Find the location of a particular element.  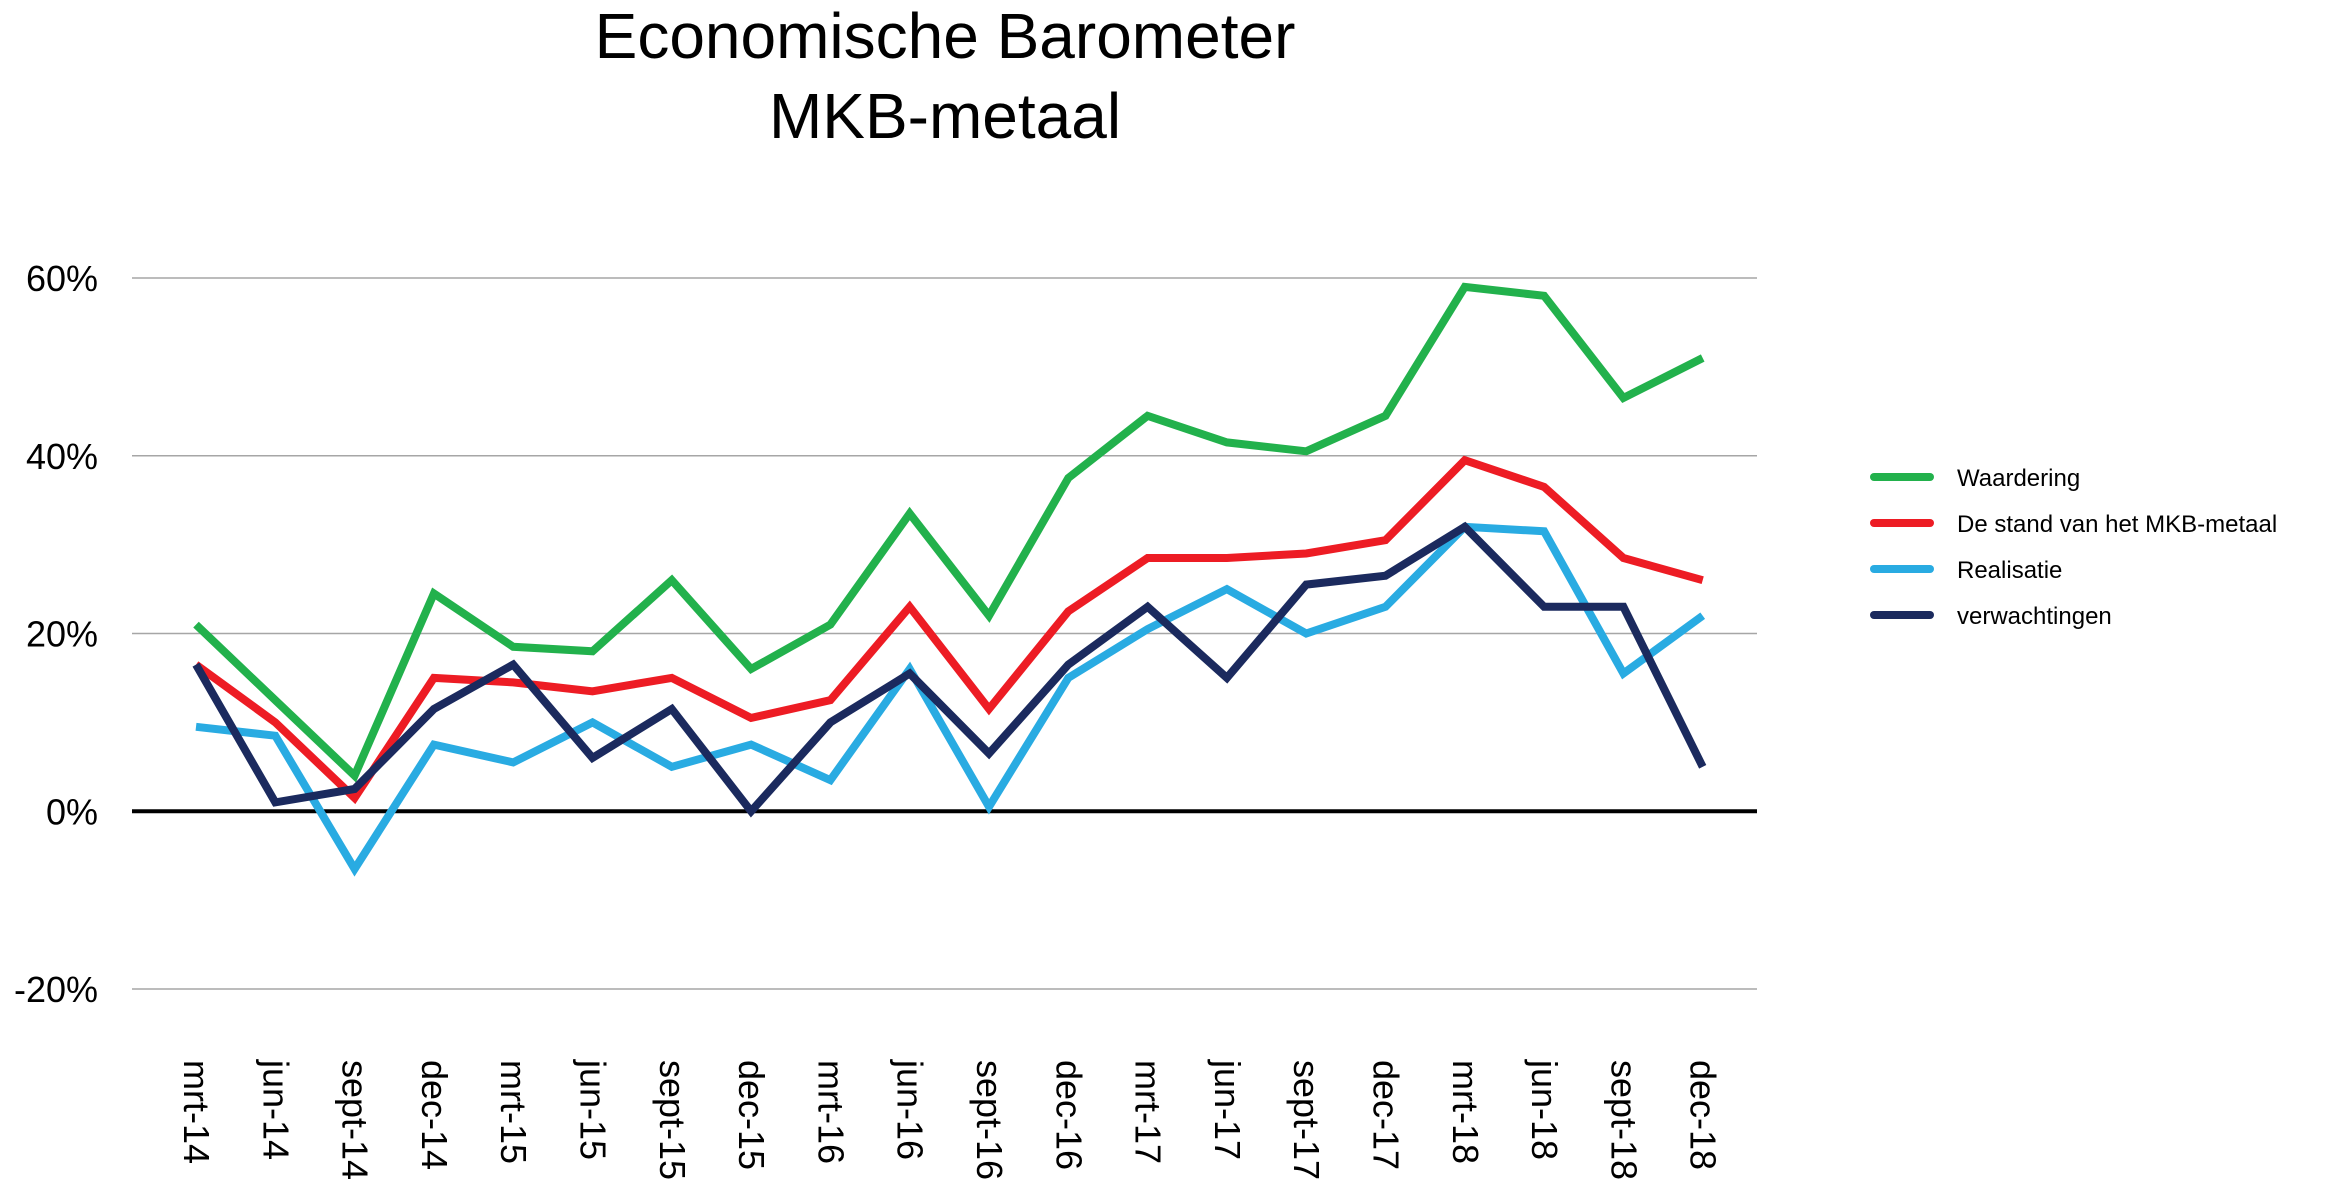

legend-label: Realisatie is located at coordinates (2009, 570).